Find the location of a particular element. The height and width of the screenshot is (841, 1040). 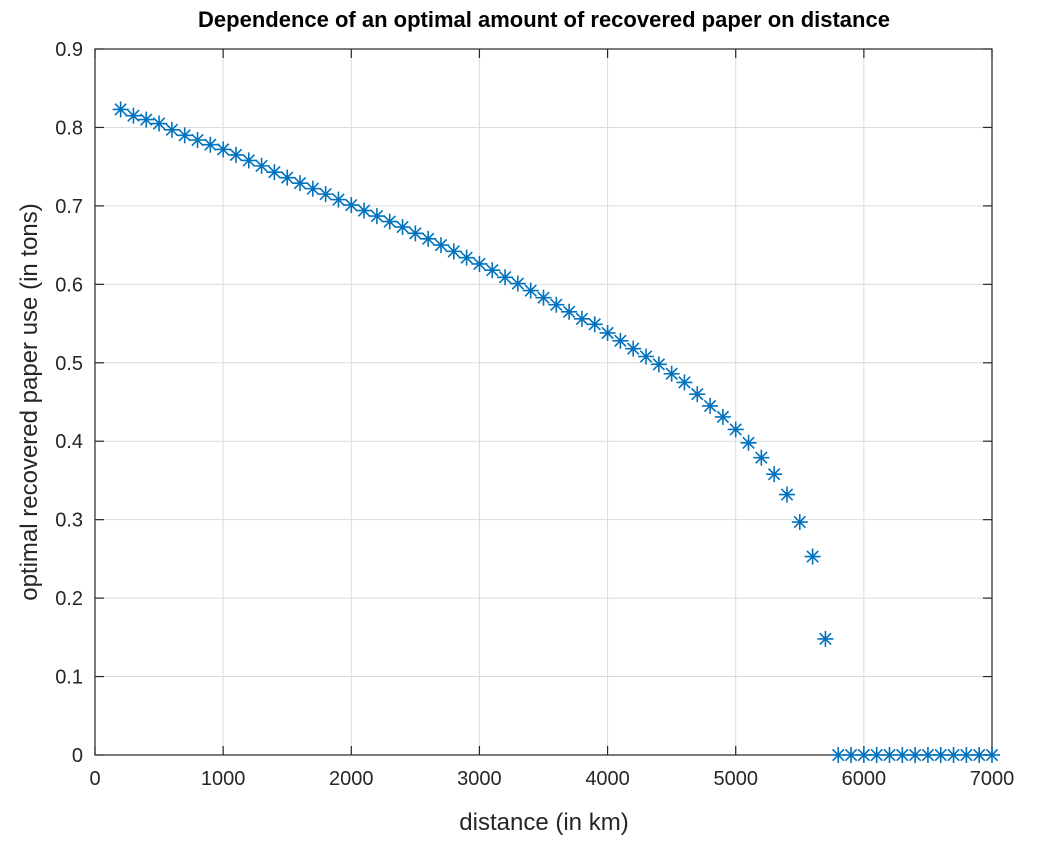

y-tick-label: 0.5 is located at coordinates (69, 364).